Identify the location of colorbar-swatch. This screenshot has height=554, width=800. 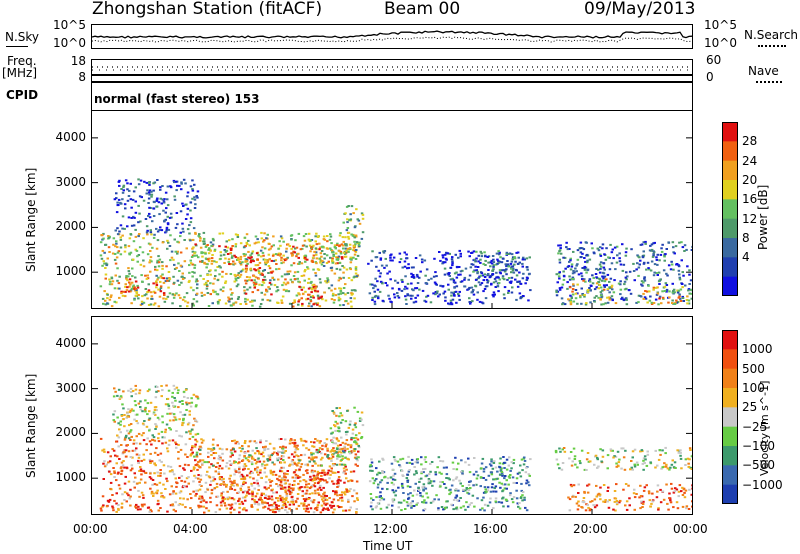
(730, 494).